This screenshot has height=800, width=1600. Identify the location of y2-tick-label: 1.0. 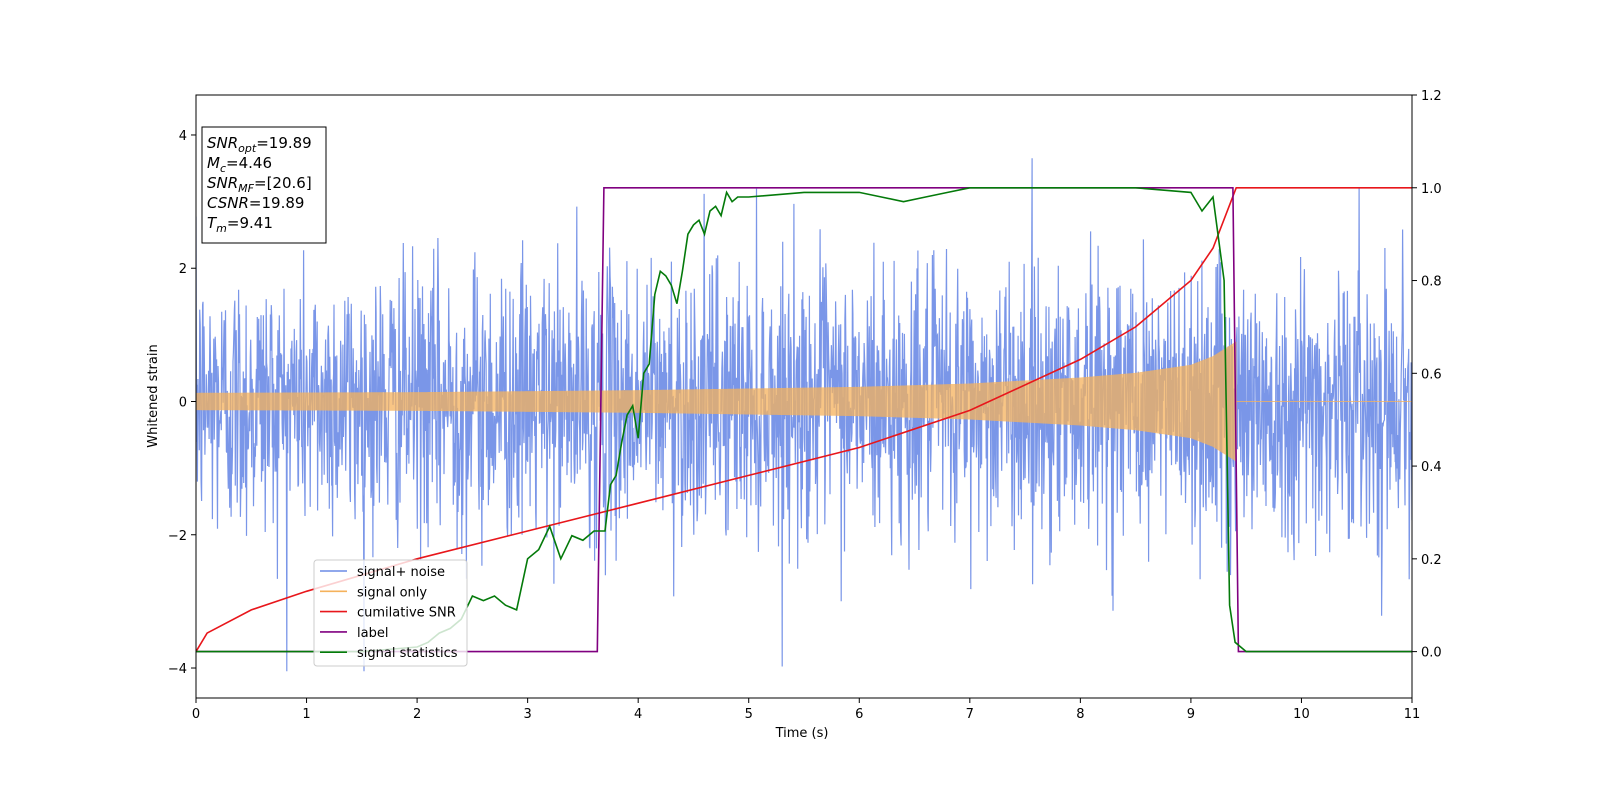
(1431, 189).